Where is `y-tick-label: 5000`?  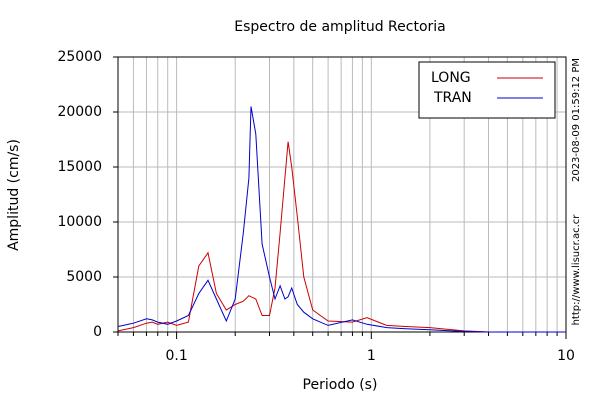 y-tick-label: 5000 is located at coordinates (84, 277).